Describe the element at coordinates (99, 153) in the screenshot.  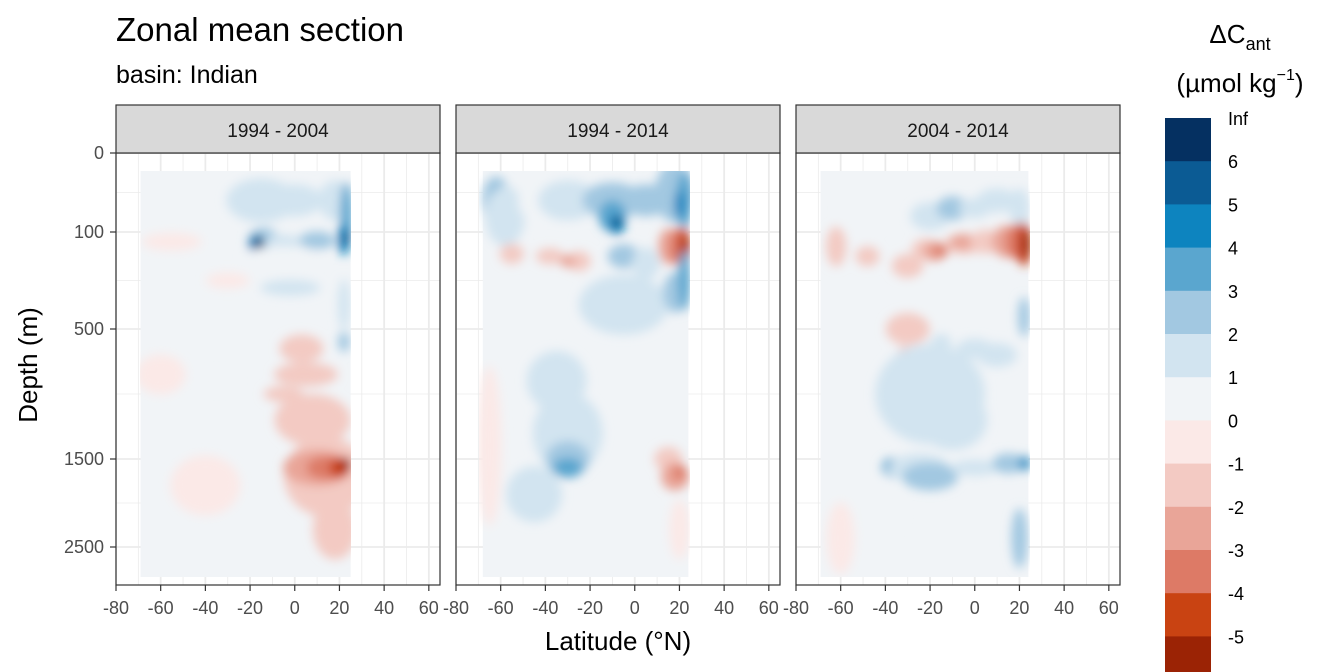
I see `y-tick-label: 0` at that location.